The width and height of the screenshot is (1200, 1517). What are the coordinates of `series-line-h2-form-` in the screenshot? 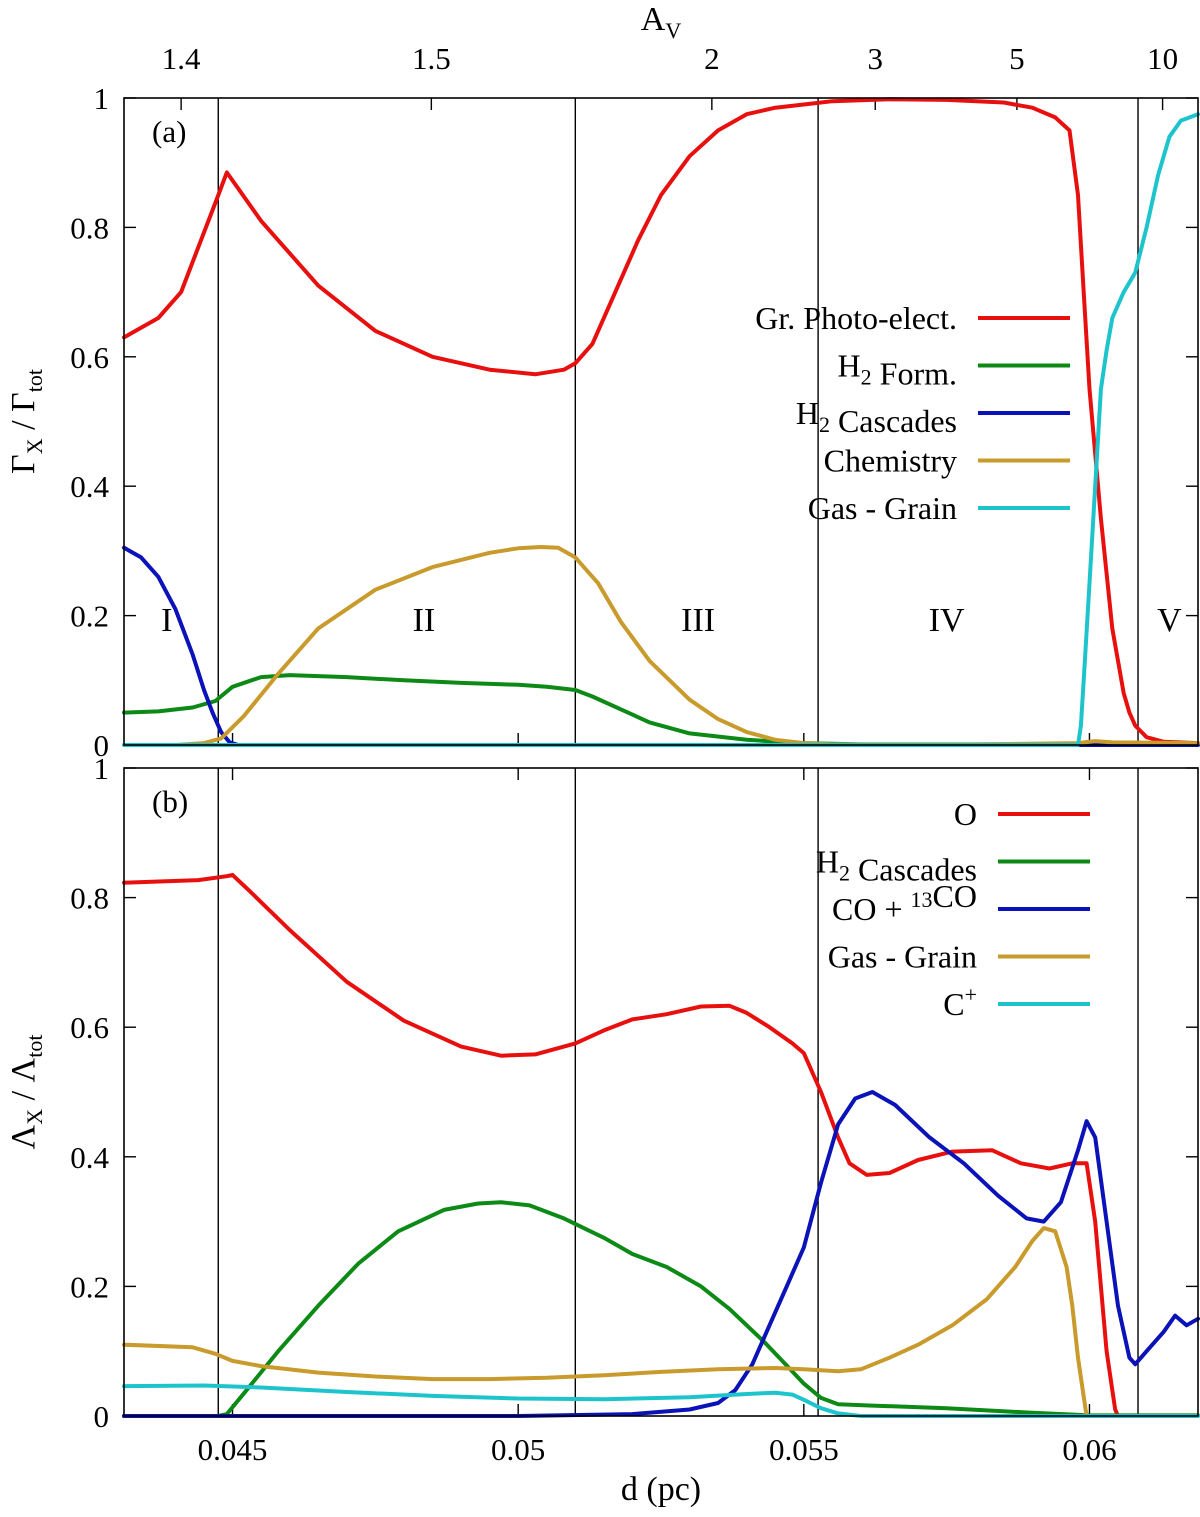 It's located at (661, 710).